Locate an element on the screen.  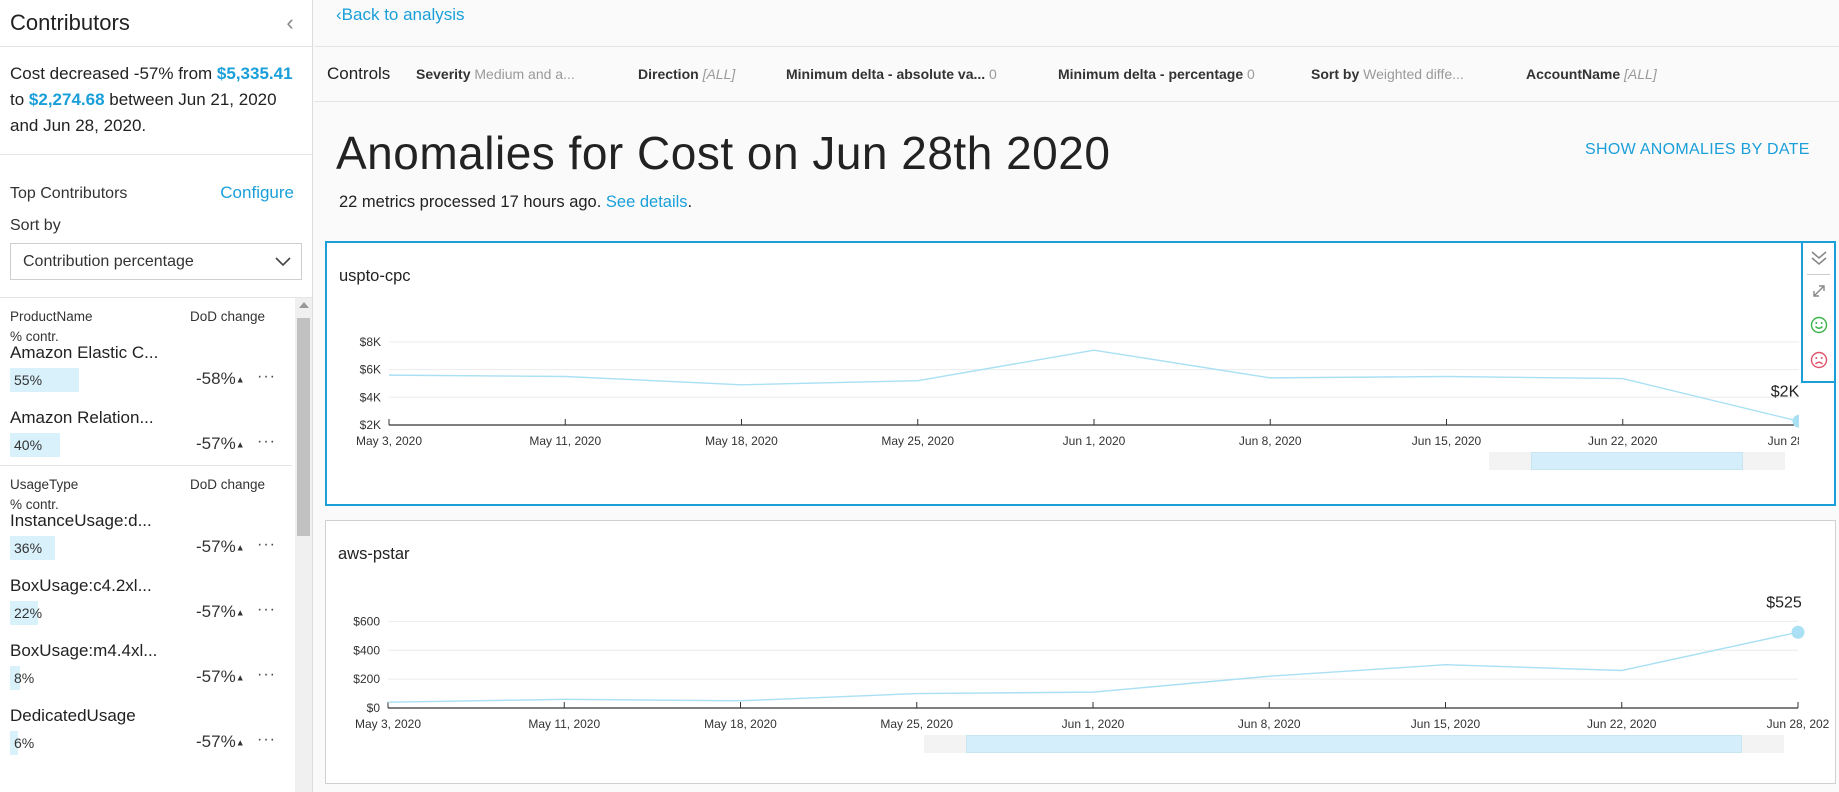
y-tick-label: $400 is located at coordinates (366, 650).